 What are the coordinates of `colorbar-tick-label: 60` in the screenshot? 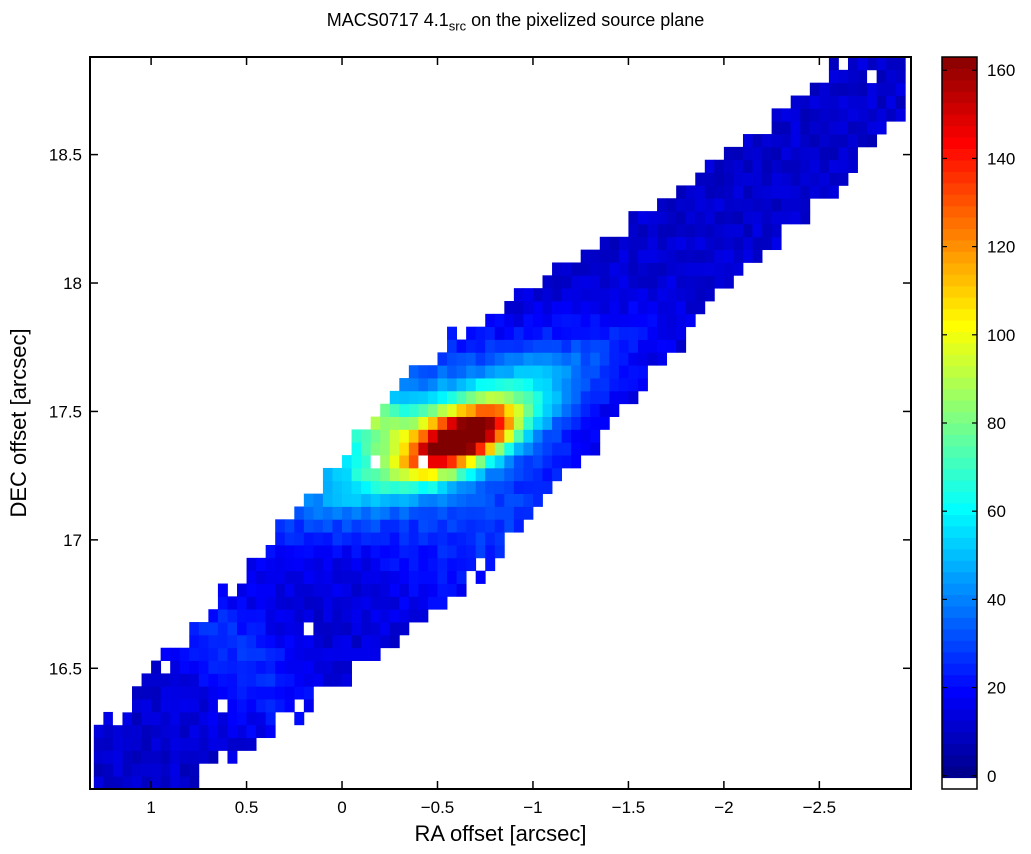 It's located at (996, 511).